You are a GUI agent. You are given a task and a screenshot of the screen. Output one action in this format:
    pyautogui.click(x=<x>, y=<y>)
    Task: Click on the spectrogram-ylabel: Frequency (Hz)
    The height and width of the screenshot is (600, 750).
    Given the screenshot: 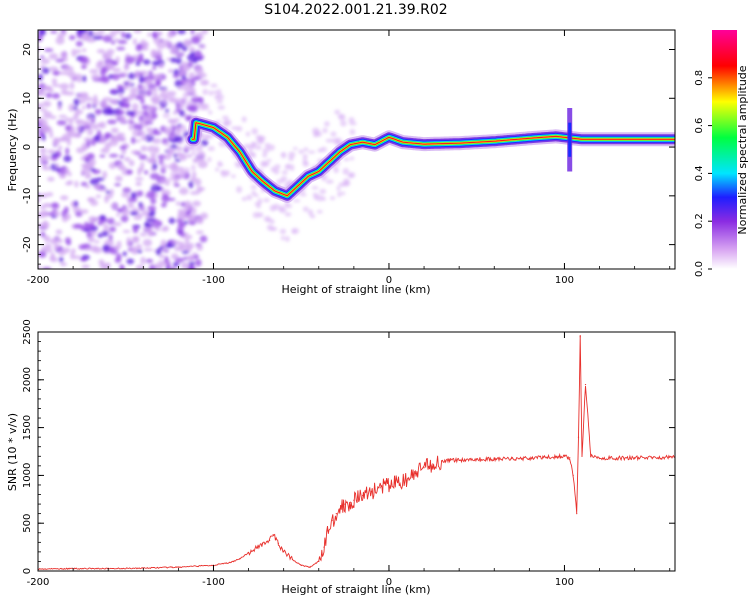 What is the action you would take?
    pyautogui.click(x=12, y=150)
    